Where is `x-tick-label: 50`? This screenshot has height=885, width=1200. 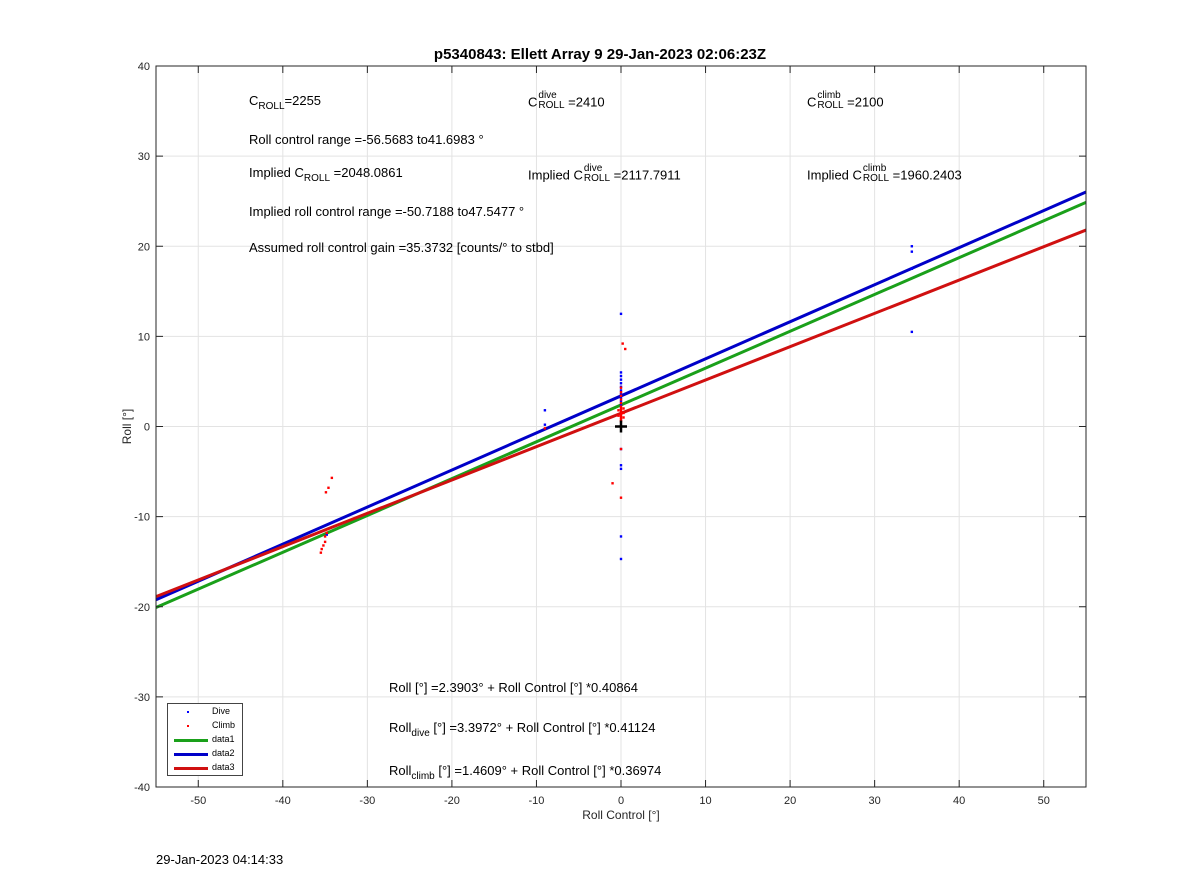 x-tick-label: 50 is located at coordinates (1044, 801).